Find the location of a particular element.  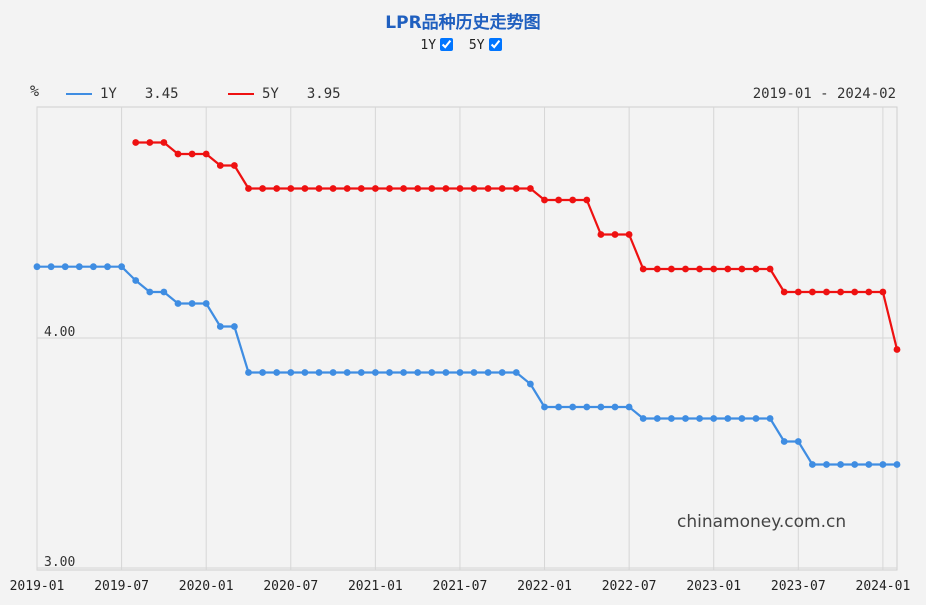

legend-swatch-5y is located at coordinates (241, 94).